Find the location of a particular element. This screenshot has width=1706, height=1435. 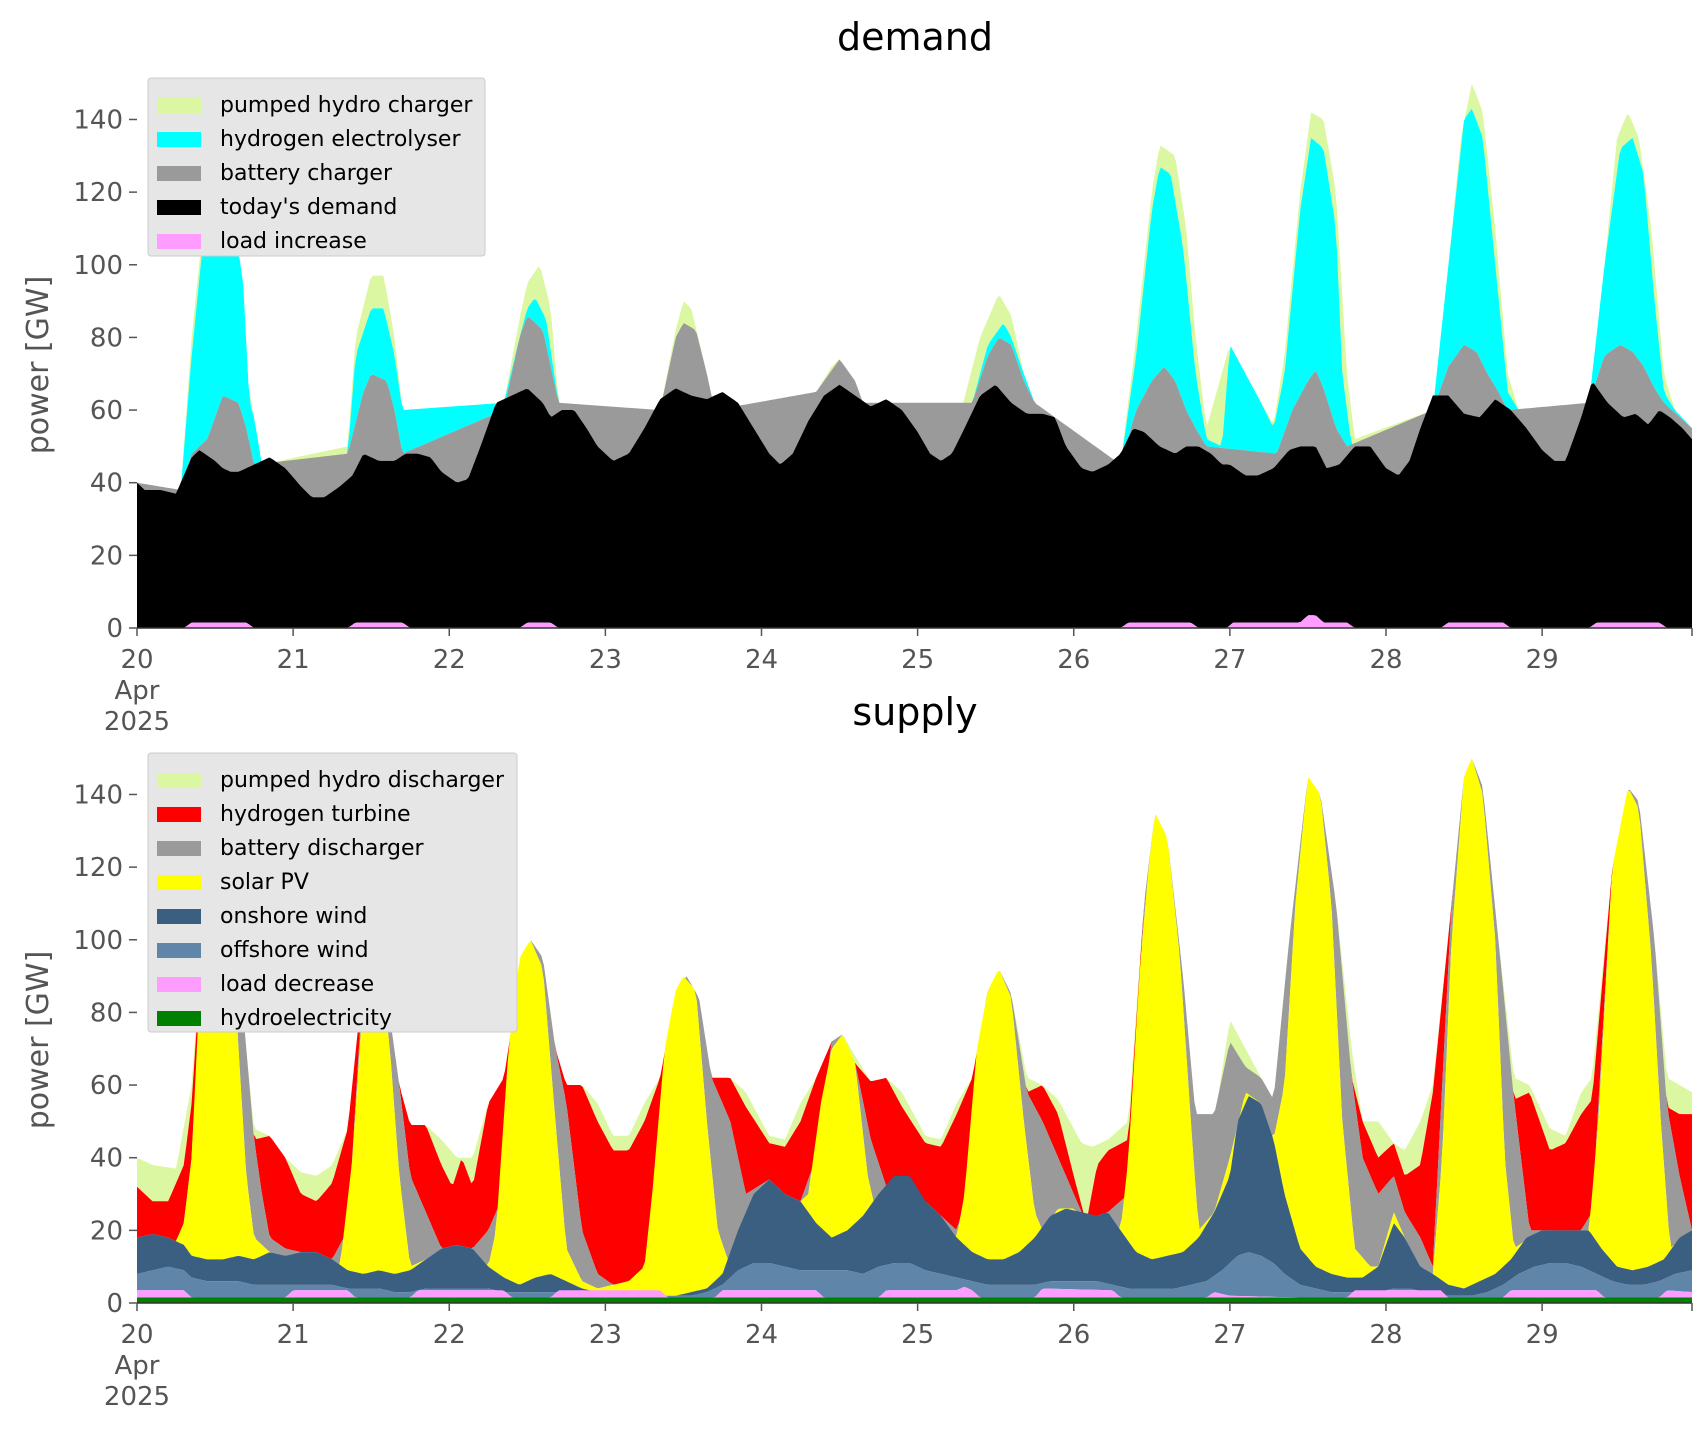

demand-legend-swatch-battery-charger is located at coordinates (179, 173).